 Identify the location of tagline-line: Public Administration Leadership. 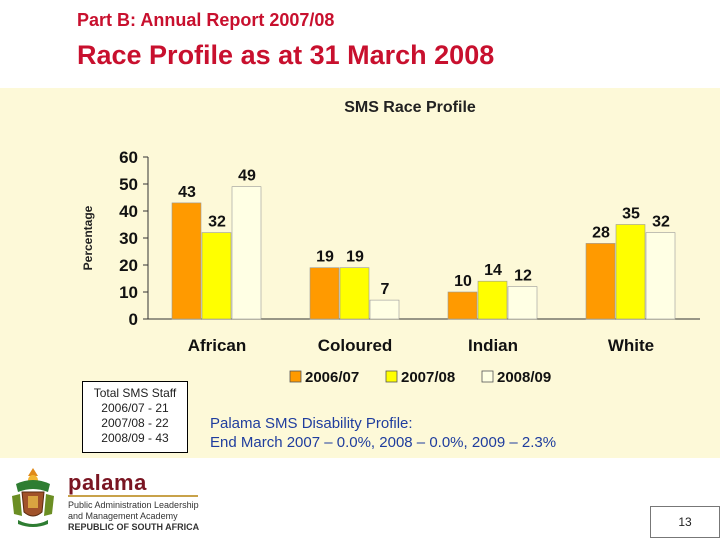
(133, 505).